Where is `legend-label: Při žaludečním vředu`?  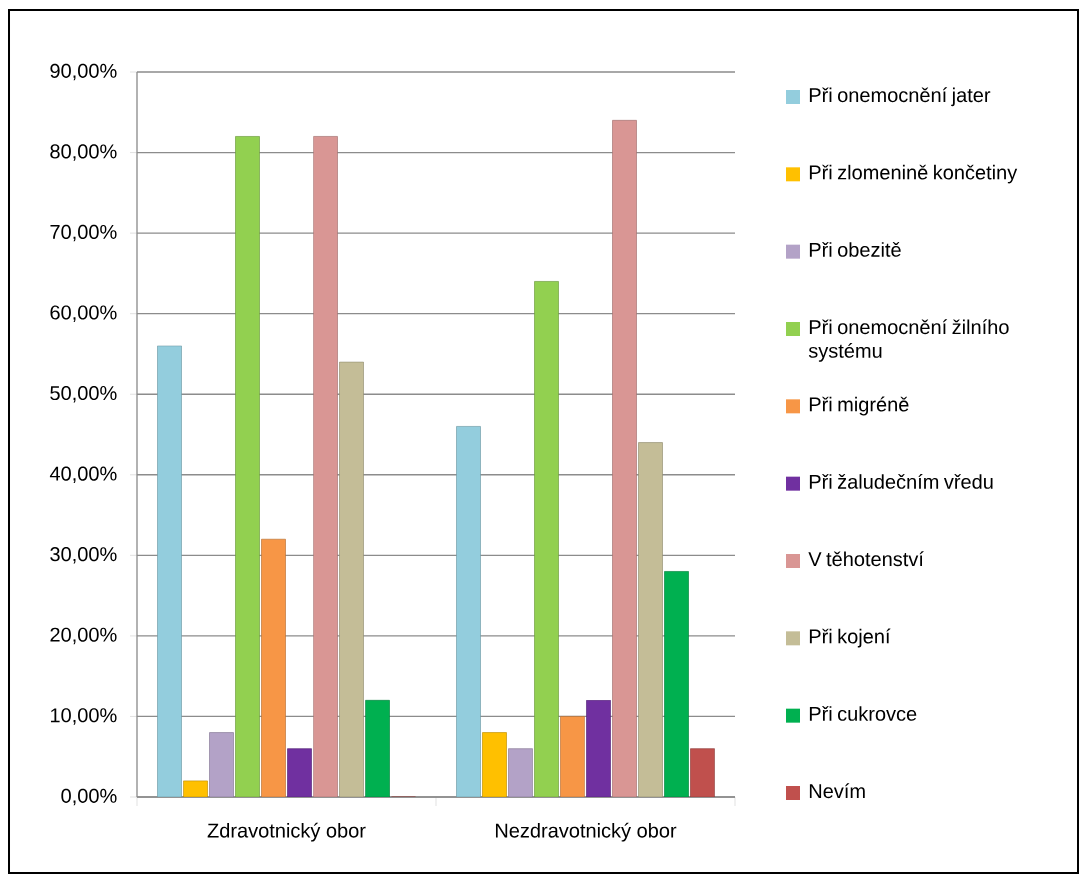
legend-label: Při žaludečním vředu is located at coordinates (901, 481).